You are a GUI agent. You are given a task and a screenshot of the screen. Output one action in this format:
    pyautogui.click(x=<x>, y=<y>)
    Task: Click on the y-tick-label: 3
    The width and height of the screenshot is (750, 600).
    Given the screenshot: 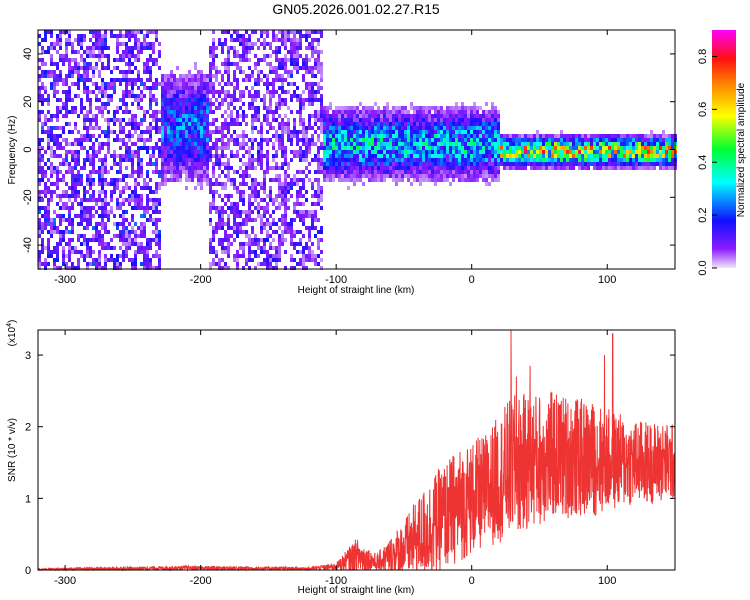 What is the action you would take?
    pyautogui.click(x=28, y=356)
    